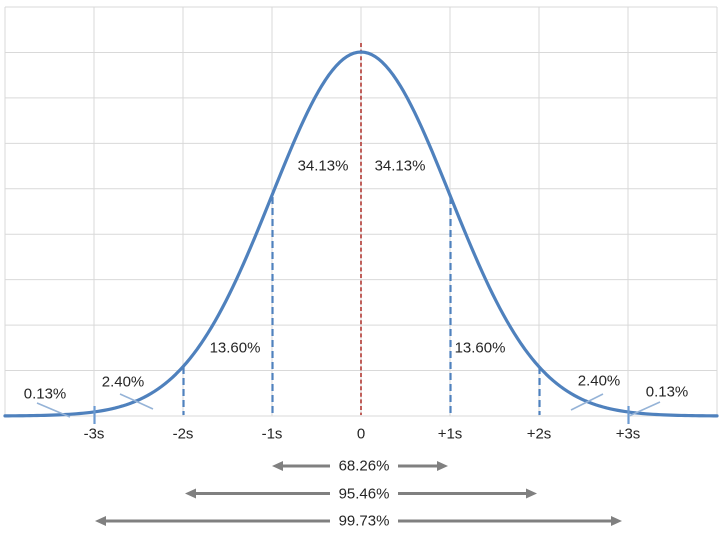 The height and width of the screenshot is (541, 727). I want to click on segment-label-minus2-minus1: 13.60%, so click(235, 348).